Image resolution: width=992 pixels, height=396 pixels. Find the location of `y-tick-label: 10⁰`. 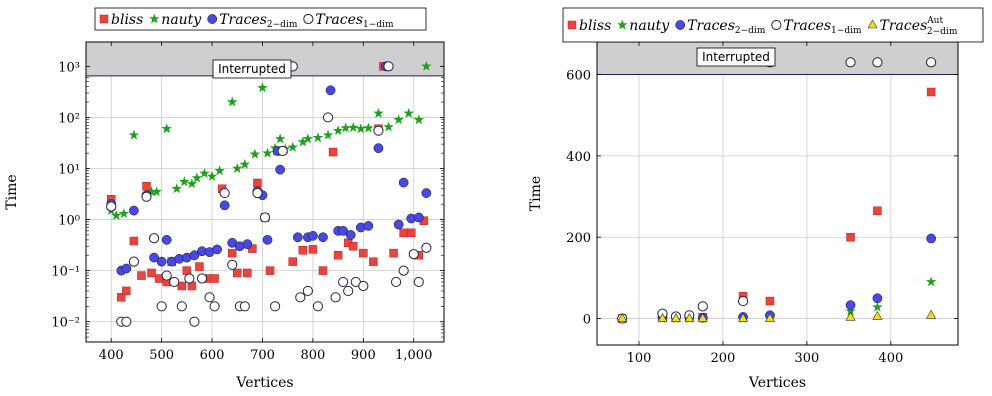

y-tick-label: 10⁰ is located at coordinates (69, 221).